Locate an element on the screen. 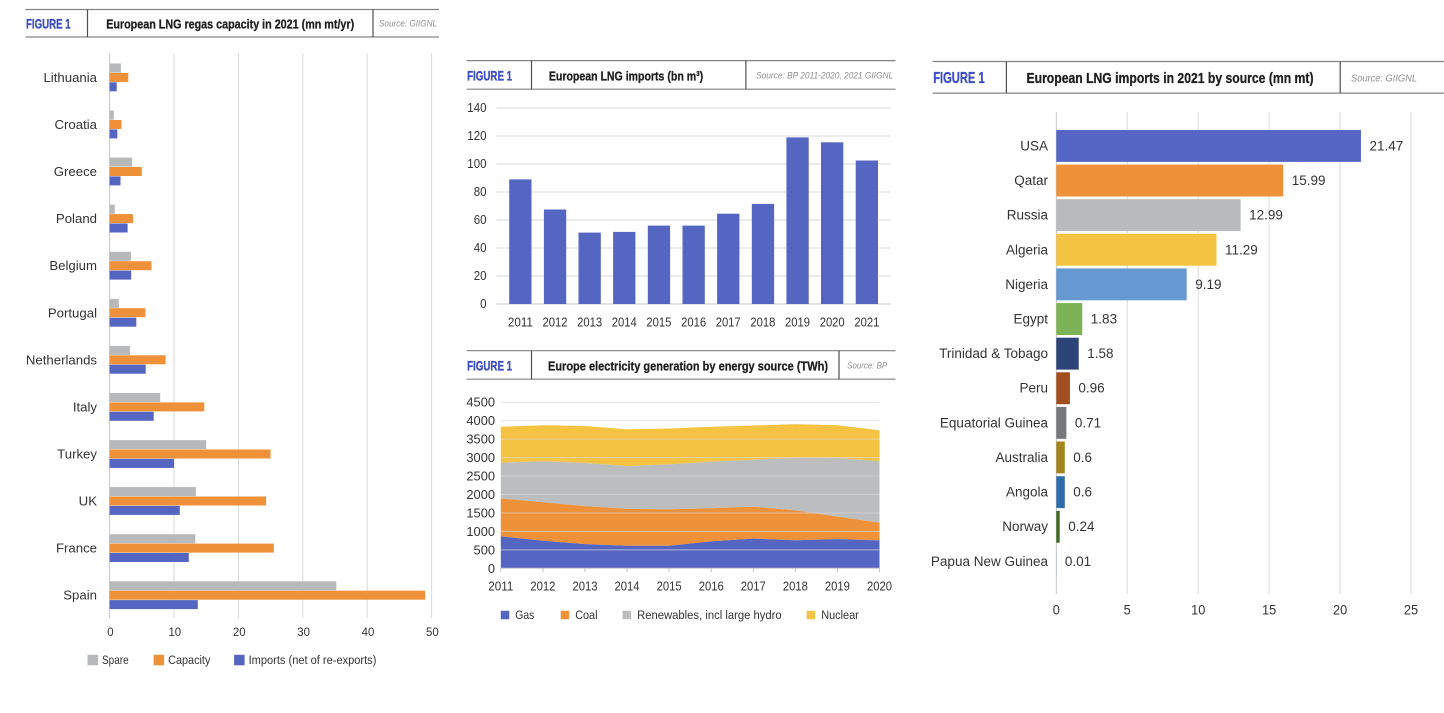  svg-text: 80 is located at coordinates (480, 192).